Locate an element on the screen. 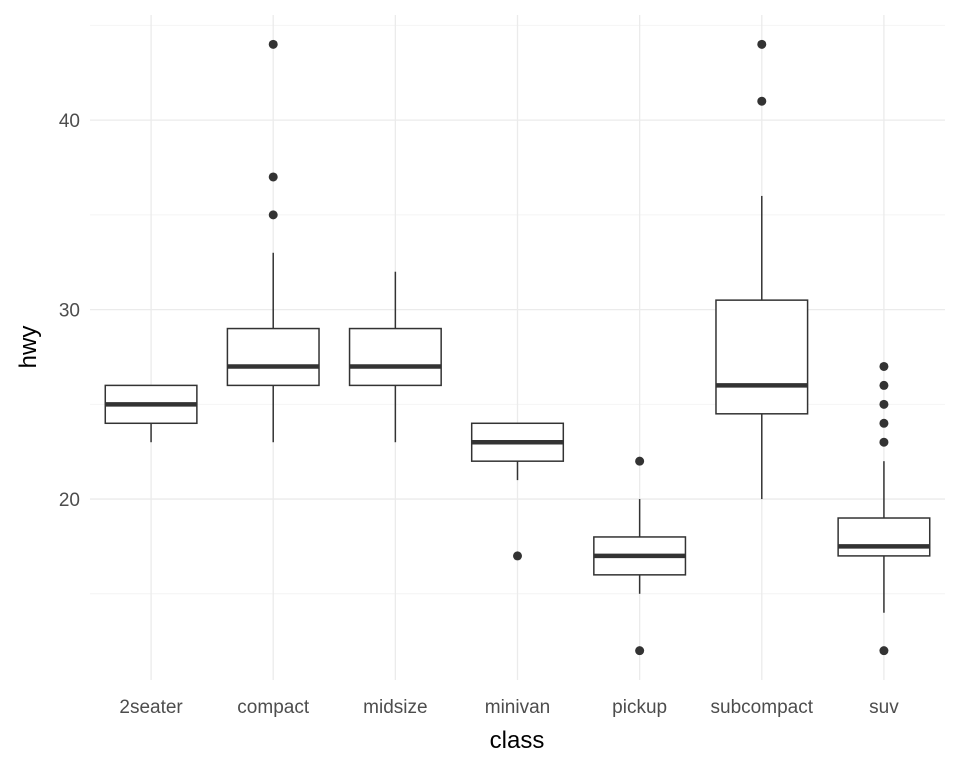  y-axis-title: hwy is located at coordinates (28, 347).